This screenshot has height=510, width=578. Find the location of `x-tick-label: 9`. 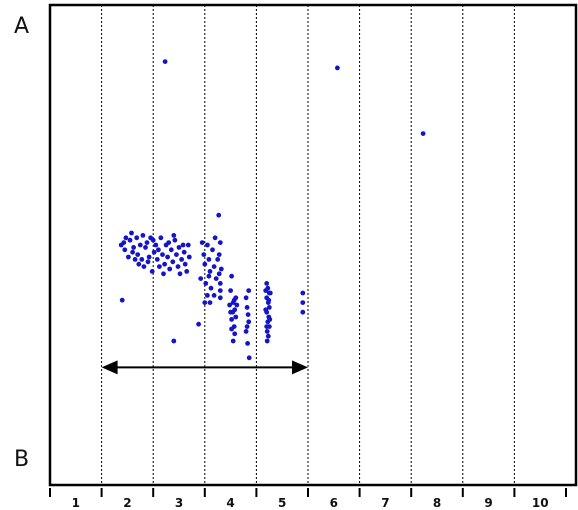

x-tick-label: 9 is located at coordinates (488, 503).